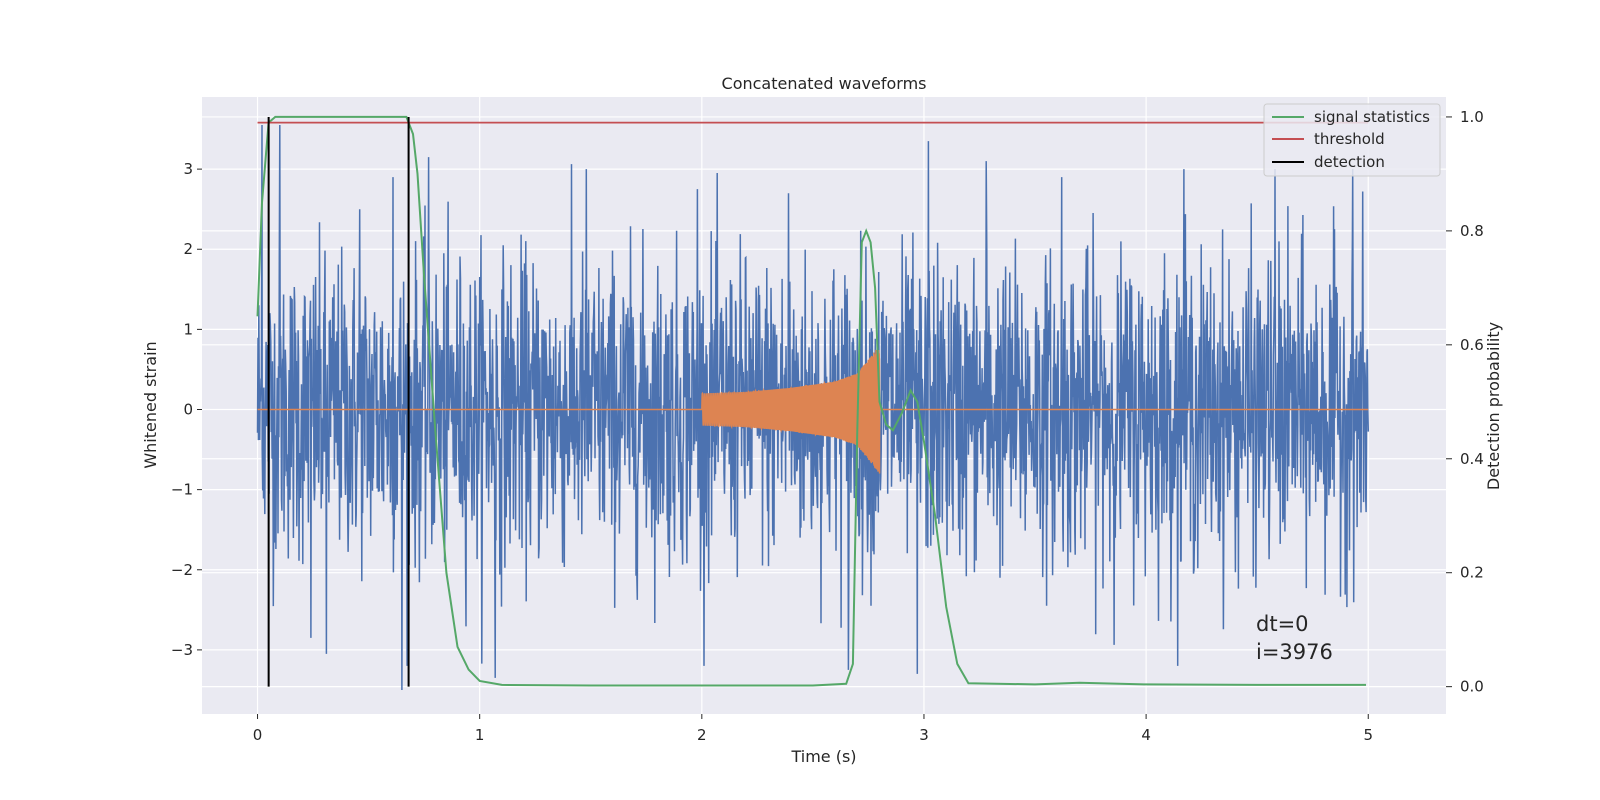 This screenshot has height=800, width=1600. Describe the element at coordinates (1349, 162) in the screenshot. I see `legend-label-detection: detection` at that location.